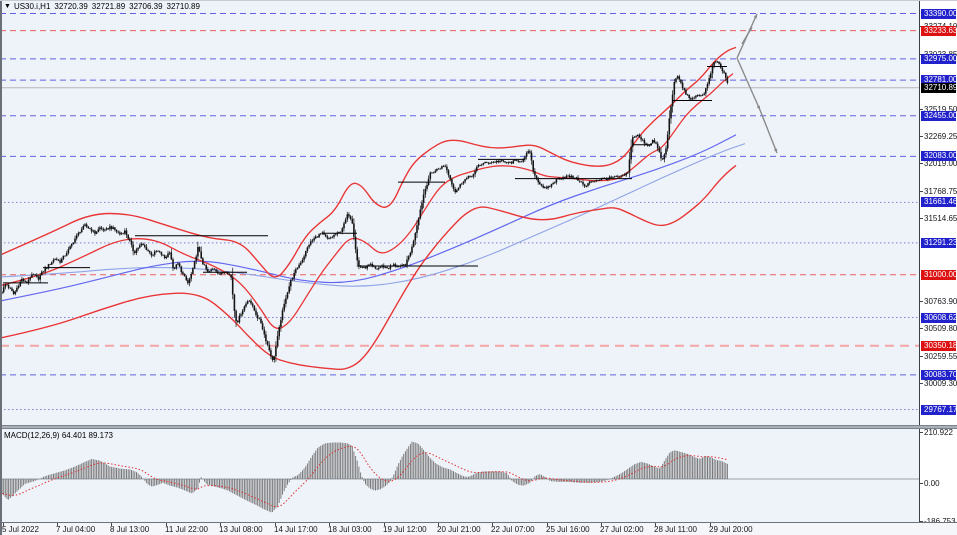  I want to click on price-level-badge: 31291.23, so click(939, 243).